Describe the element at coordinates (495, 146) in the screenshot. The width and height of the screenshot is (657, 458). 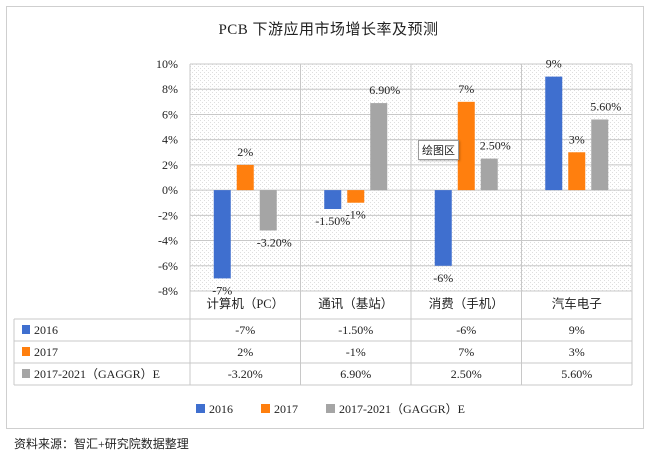
I see `data-label: 2.50%` at that location.